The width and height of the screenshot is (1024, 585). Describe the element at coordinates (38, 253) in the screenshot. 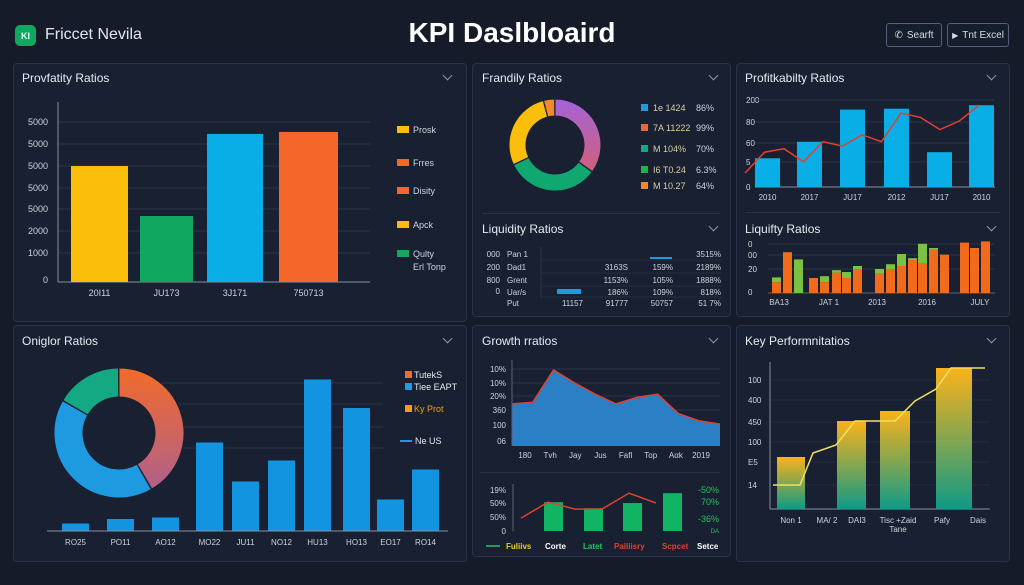

I see `y-tick-label: 1000` at that location.